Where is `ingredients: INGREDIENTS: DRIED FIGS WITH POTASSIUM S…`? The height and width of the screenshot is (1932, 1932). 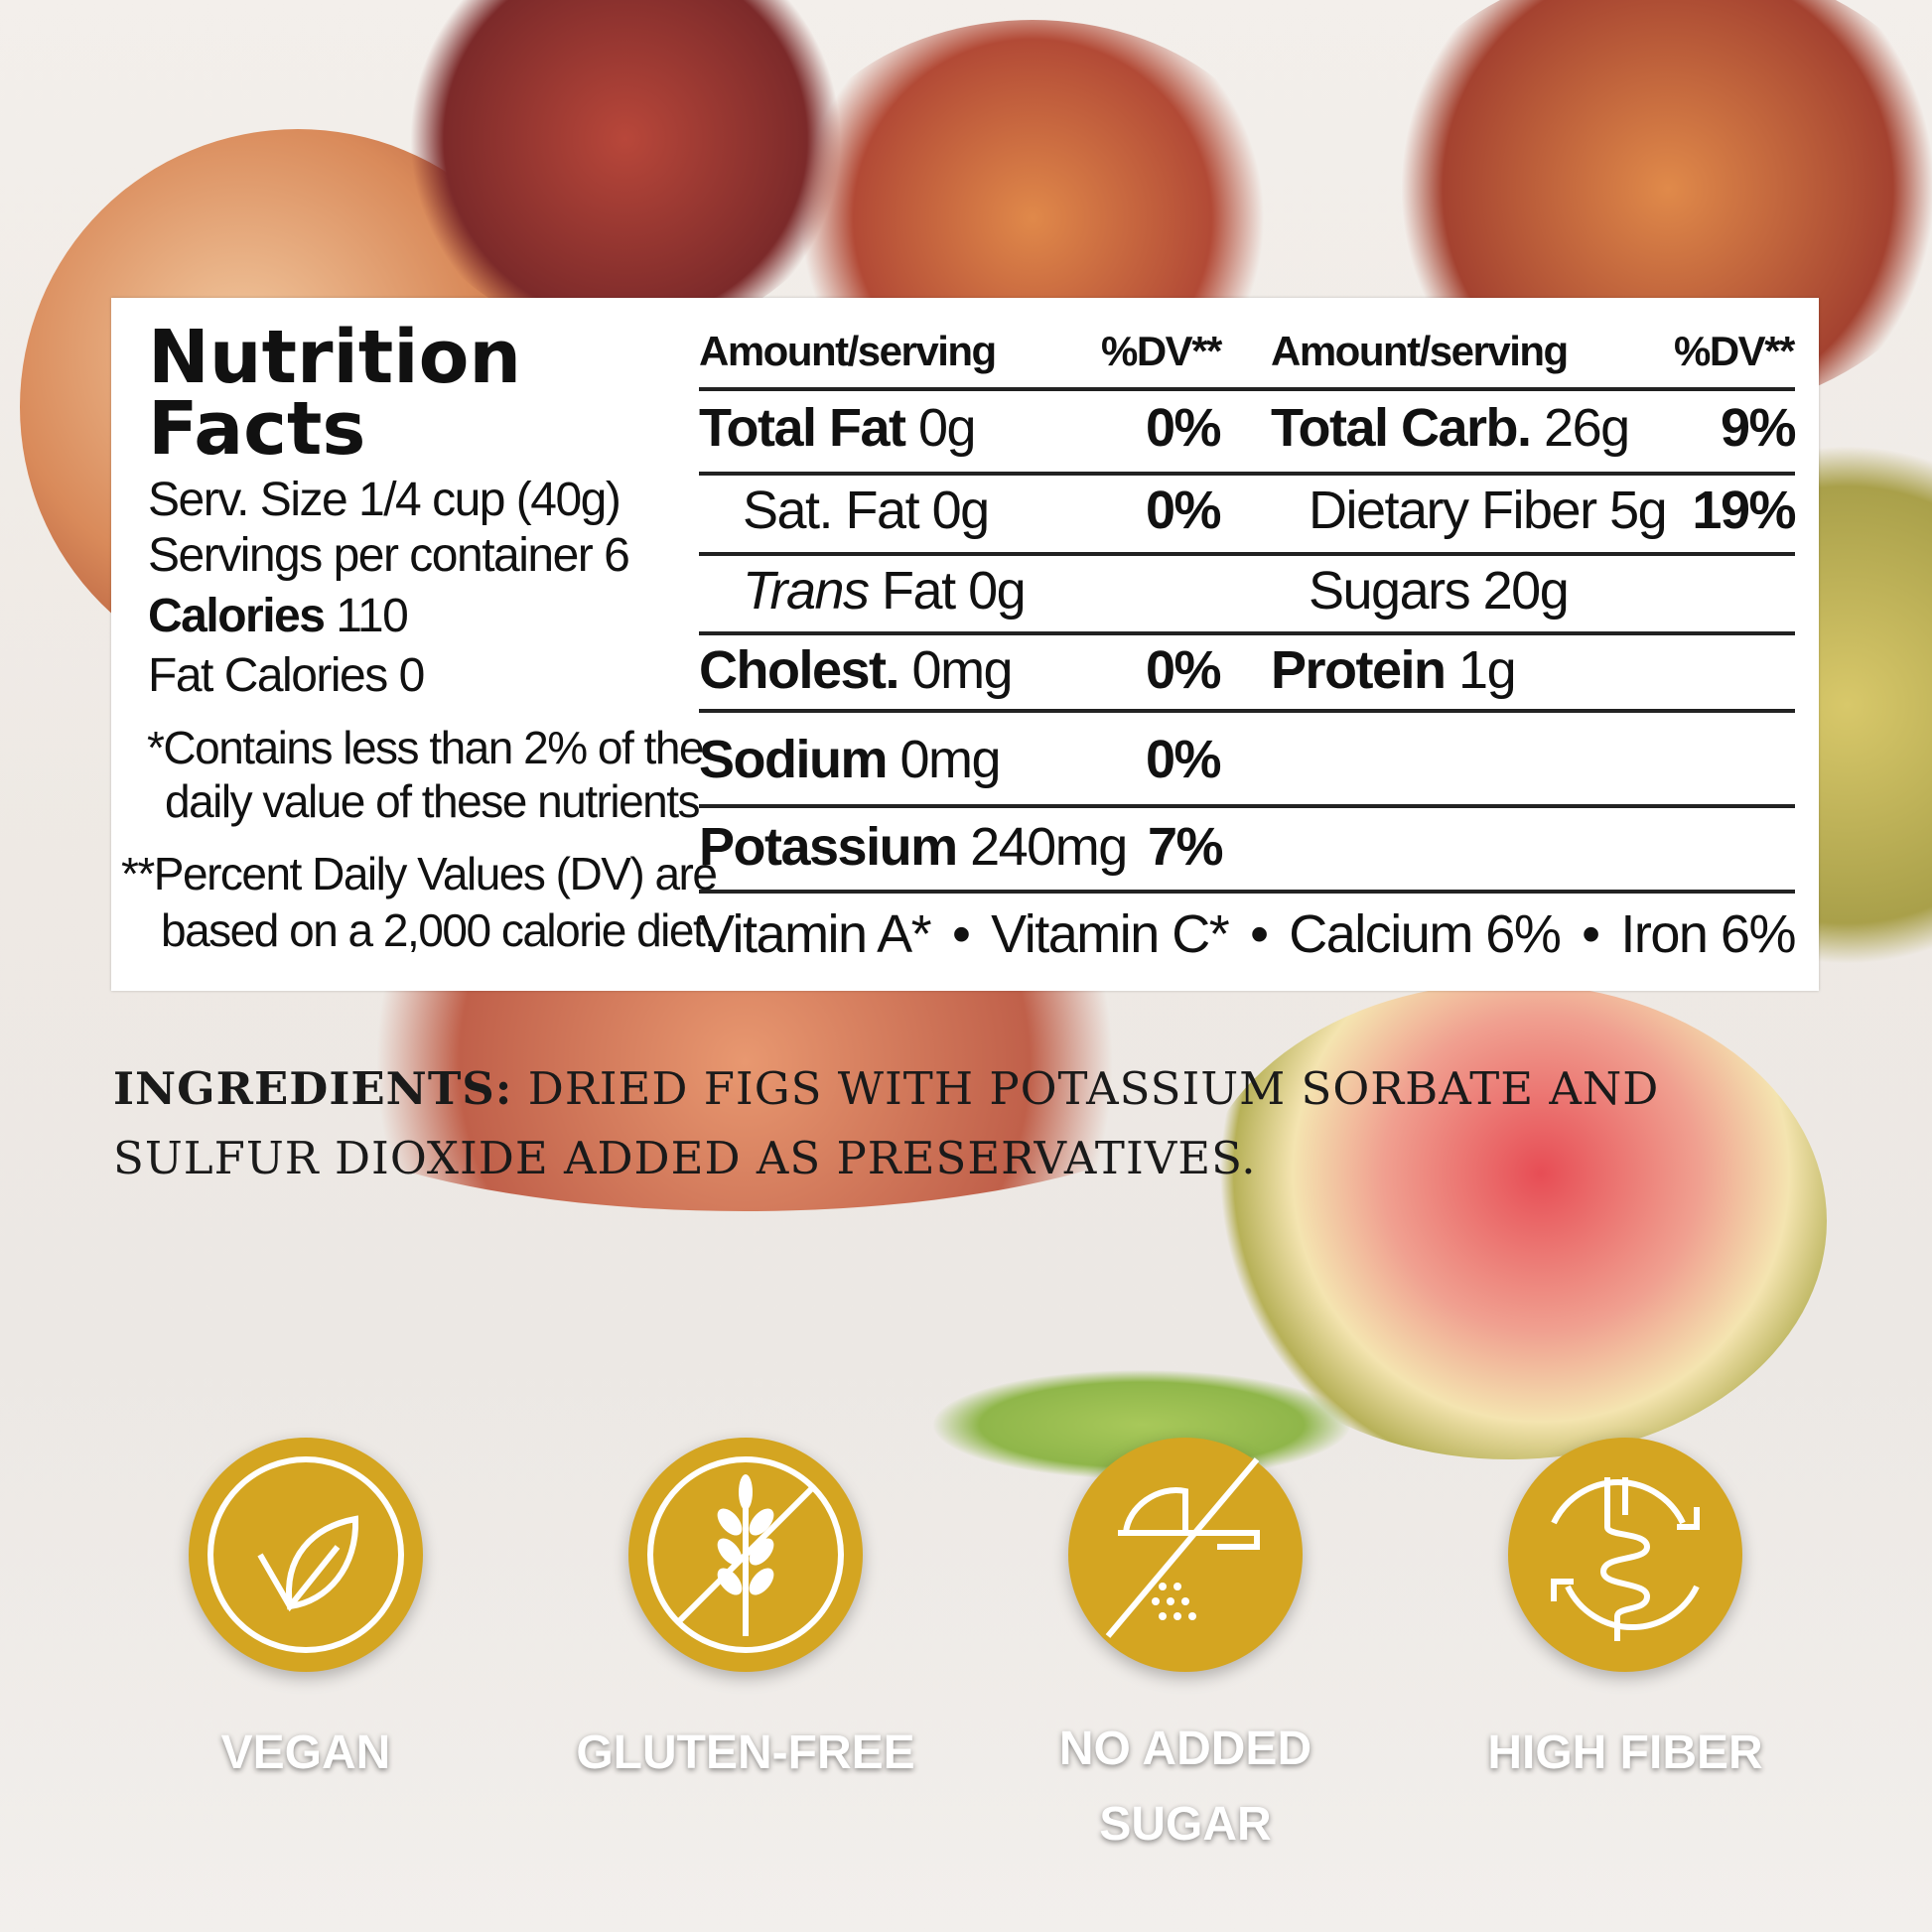 ingredients: INGREDIENTS: DRIED FIGS WITH POTASSIUM S… is located at coordinates (967, 1124).